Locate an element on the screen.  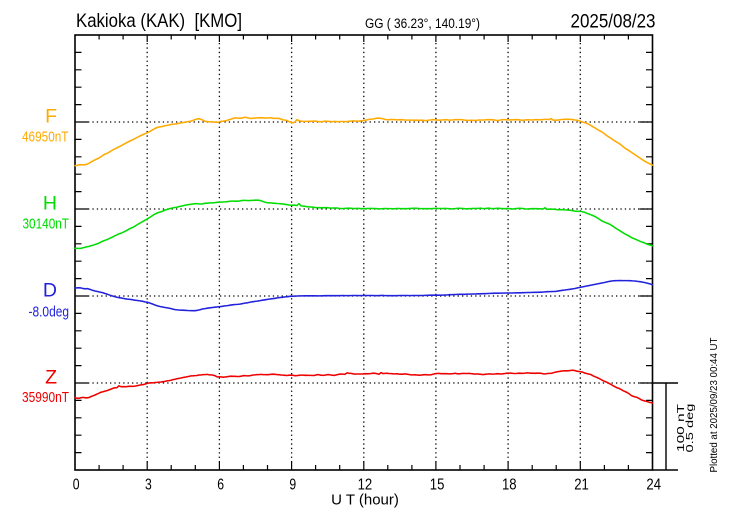
svg-text: 0.5 deg is located at coordinates (690, 427).